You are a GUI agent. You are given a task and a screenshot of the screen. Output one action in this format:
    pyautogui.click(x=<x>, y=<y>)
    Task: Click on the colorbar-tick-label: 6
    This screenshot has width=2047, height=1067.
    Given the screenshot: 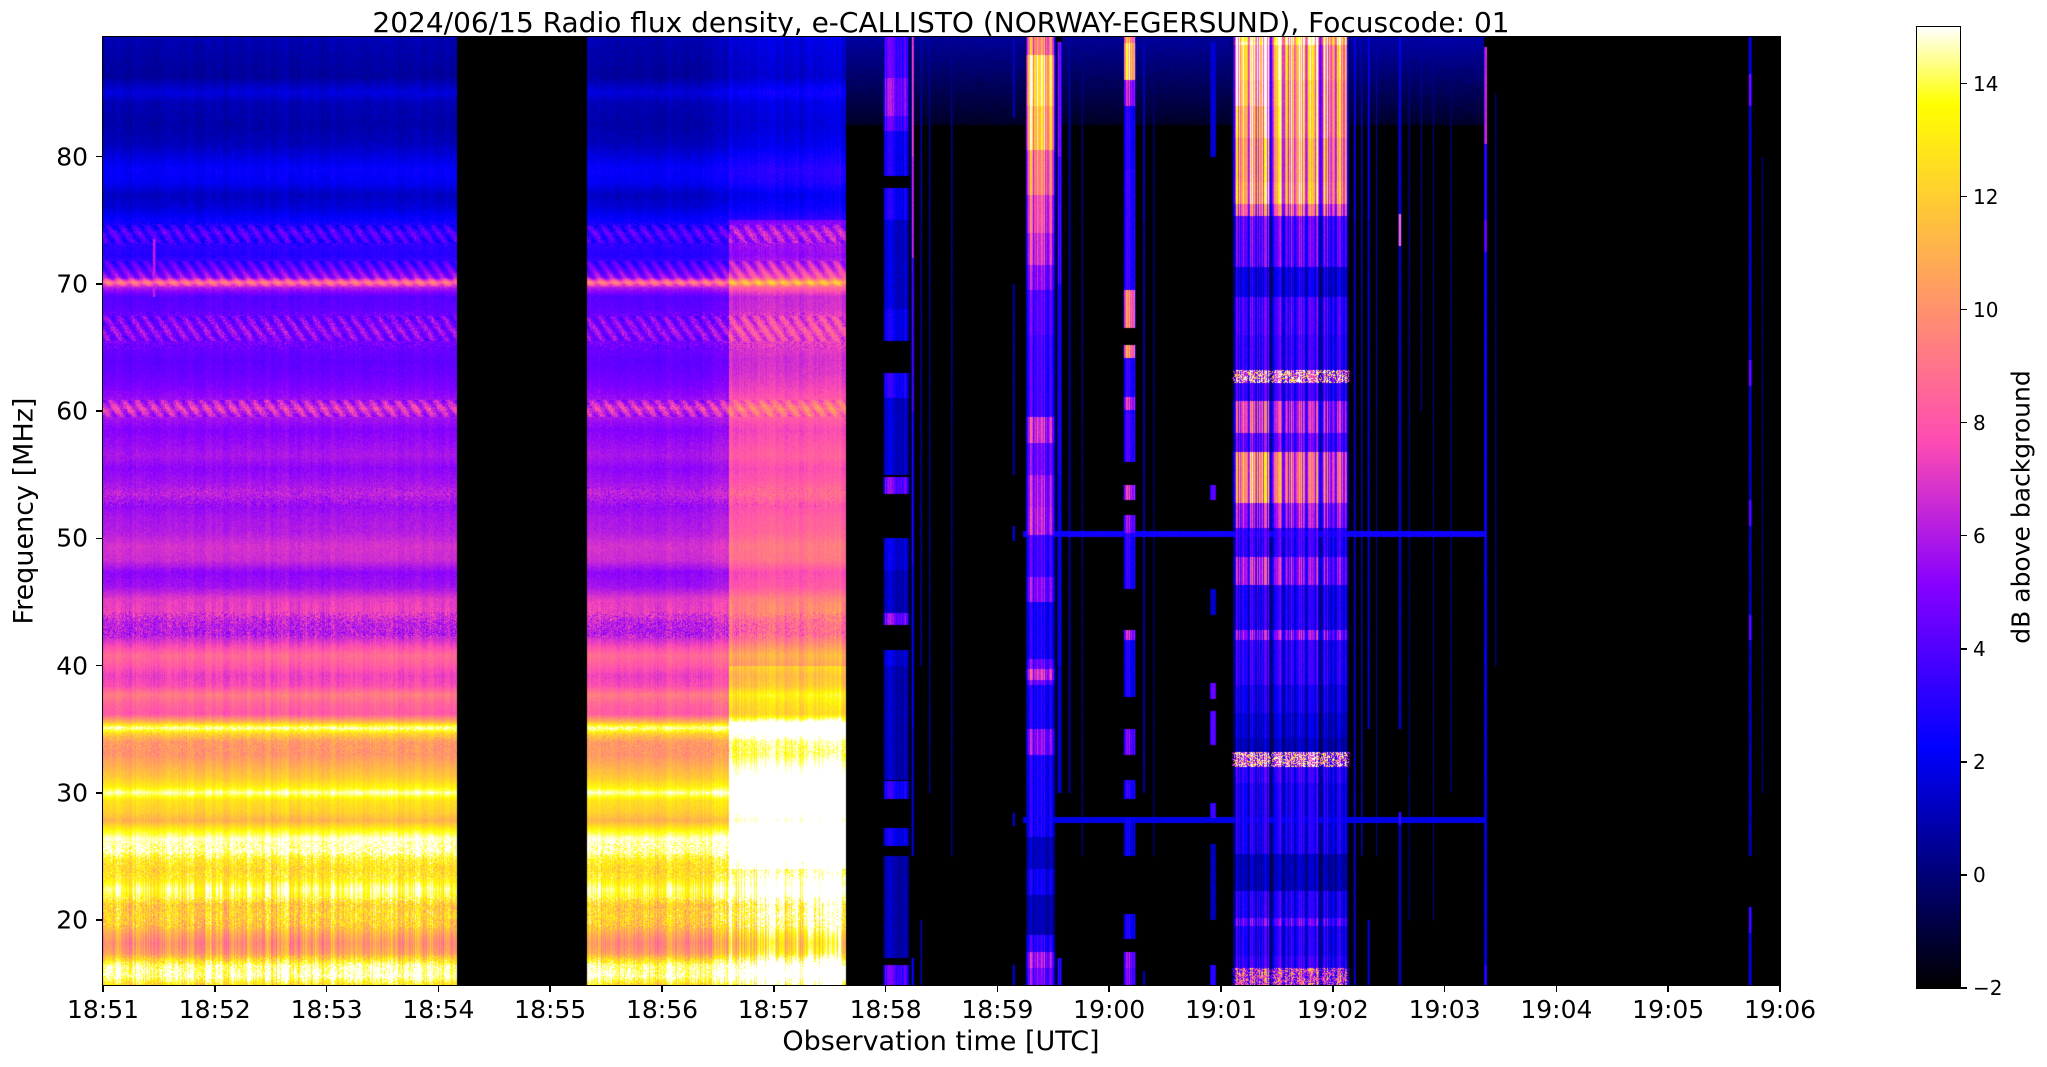 What is the action you would take?
    pyautogui.click(x=1979, y=535)
    